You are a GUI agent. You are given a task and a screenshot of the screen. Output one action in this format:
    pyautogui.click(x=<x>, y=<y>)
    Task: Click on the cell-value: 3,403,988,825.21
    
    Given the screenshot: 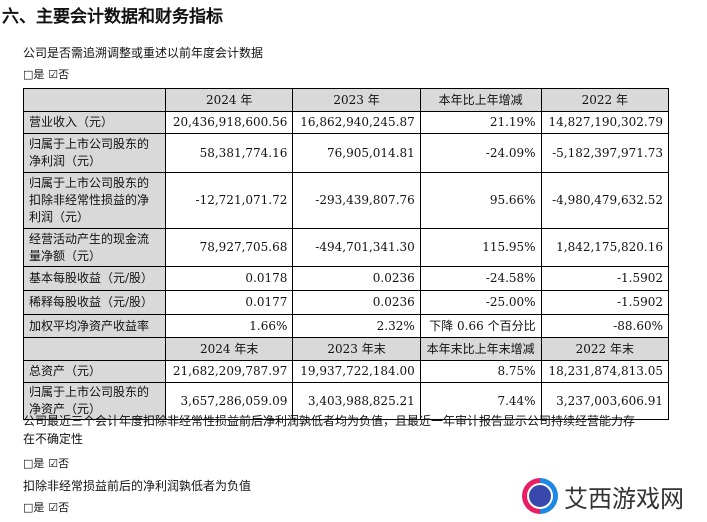 What is the action you would take?
    pyautogui.click(x=356, y=401)
    